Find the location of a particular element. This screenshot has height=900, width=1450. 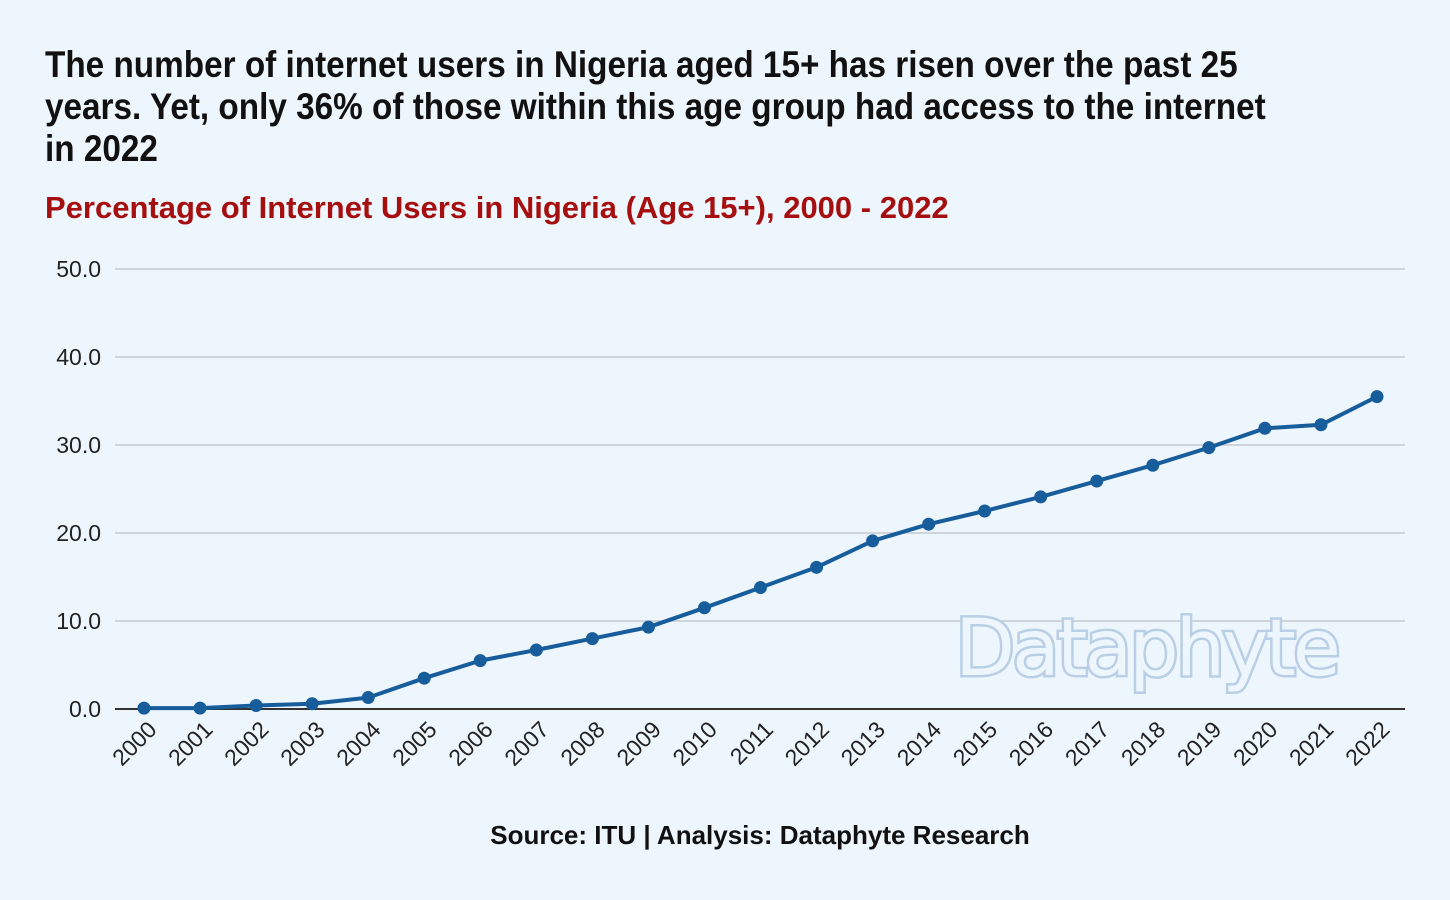

y-tick-label: 40.0 is located at coordinates (78, 357).